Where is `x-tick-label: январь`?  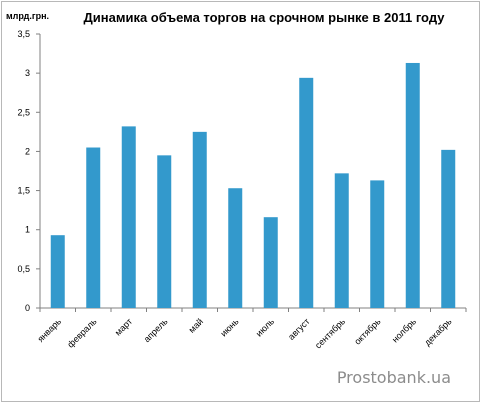 x-tick-label: январь is located at coordinates (49, 330).